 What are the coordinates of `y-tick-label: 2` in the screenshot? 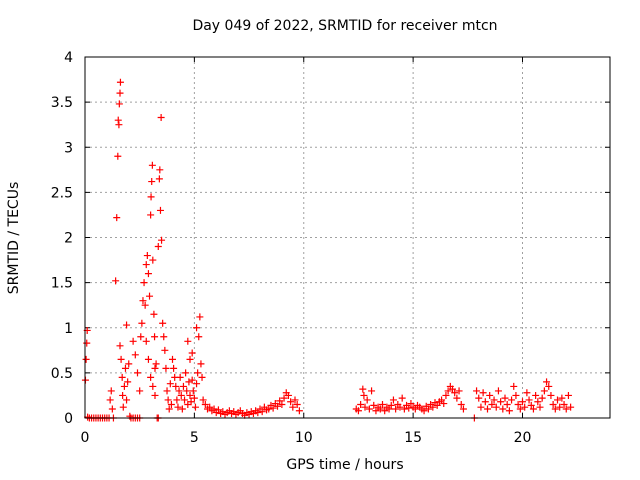 It's located at (68, 239).